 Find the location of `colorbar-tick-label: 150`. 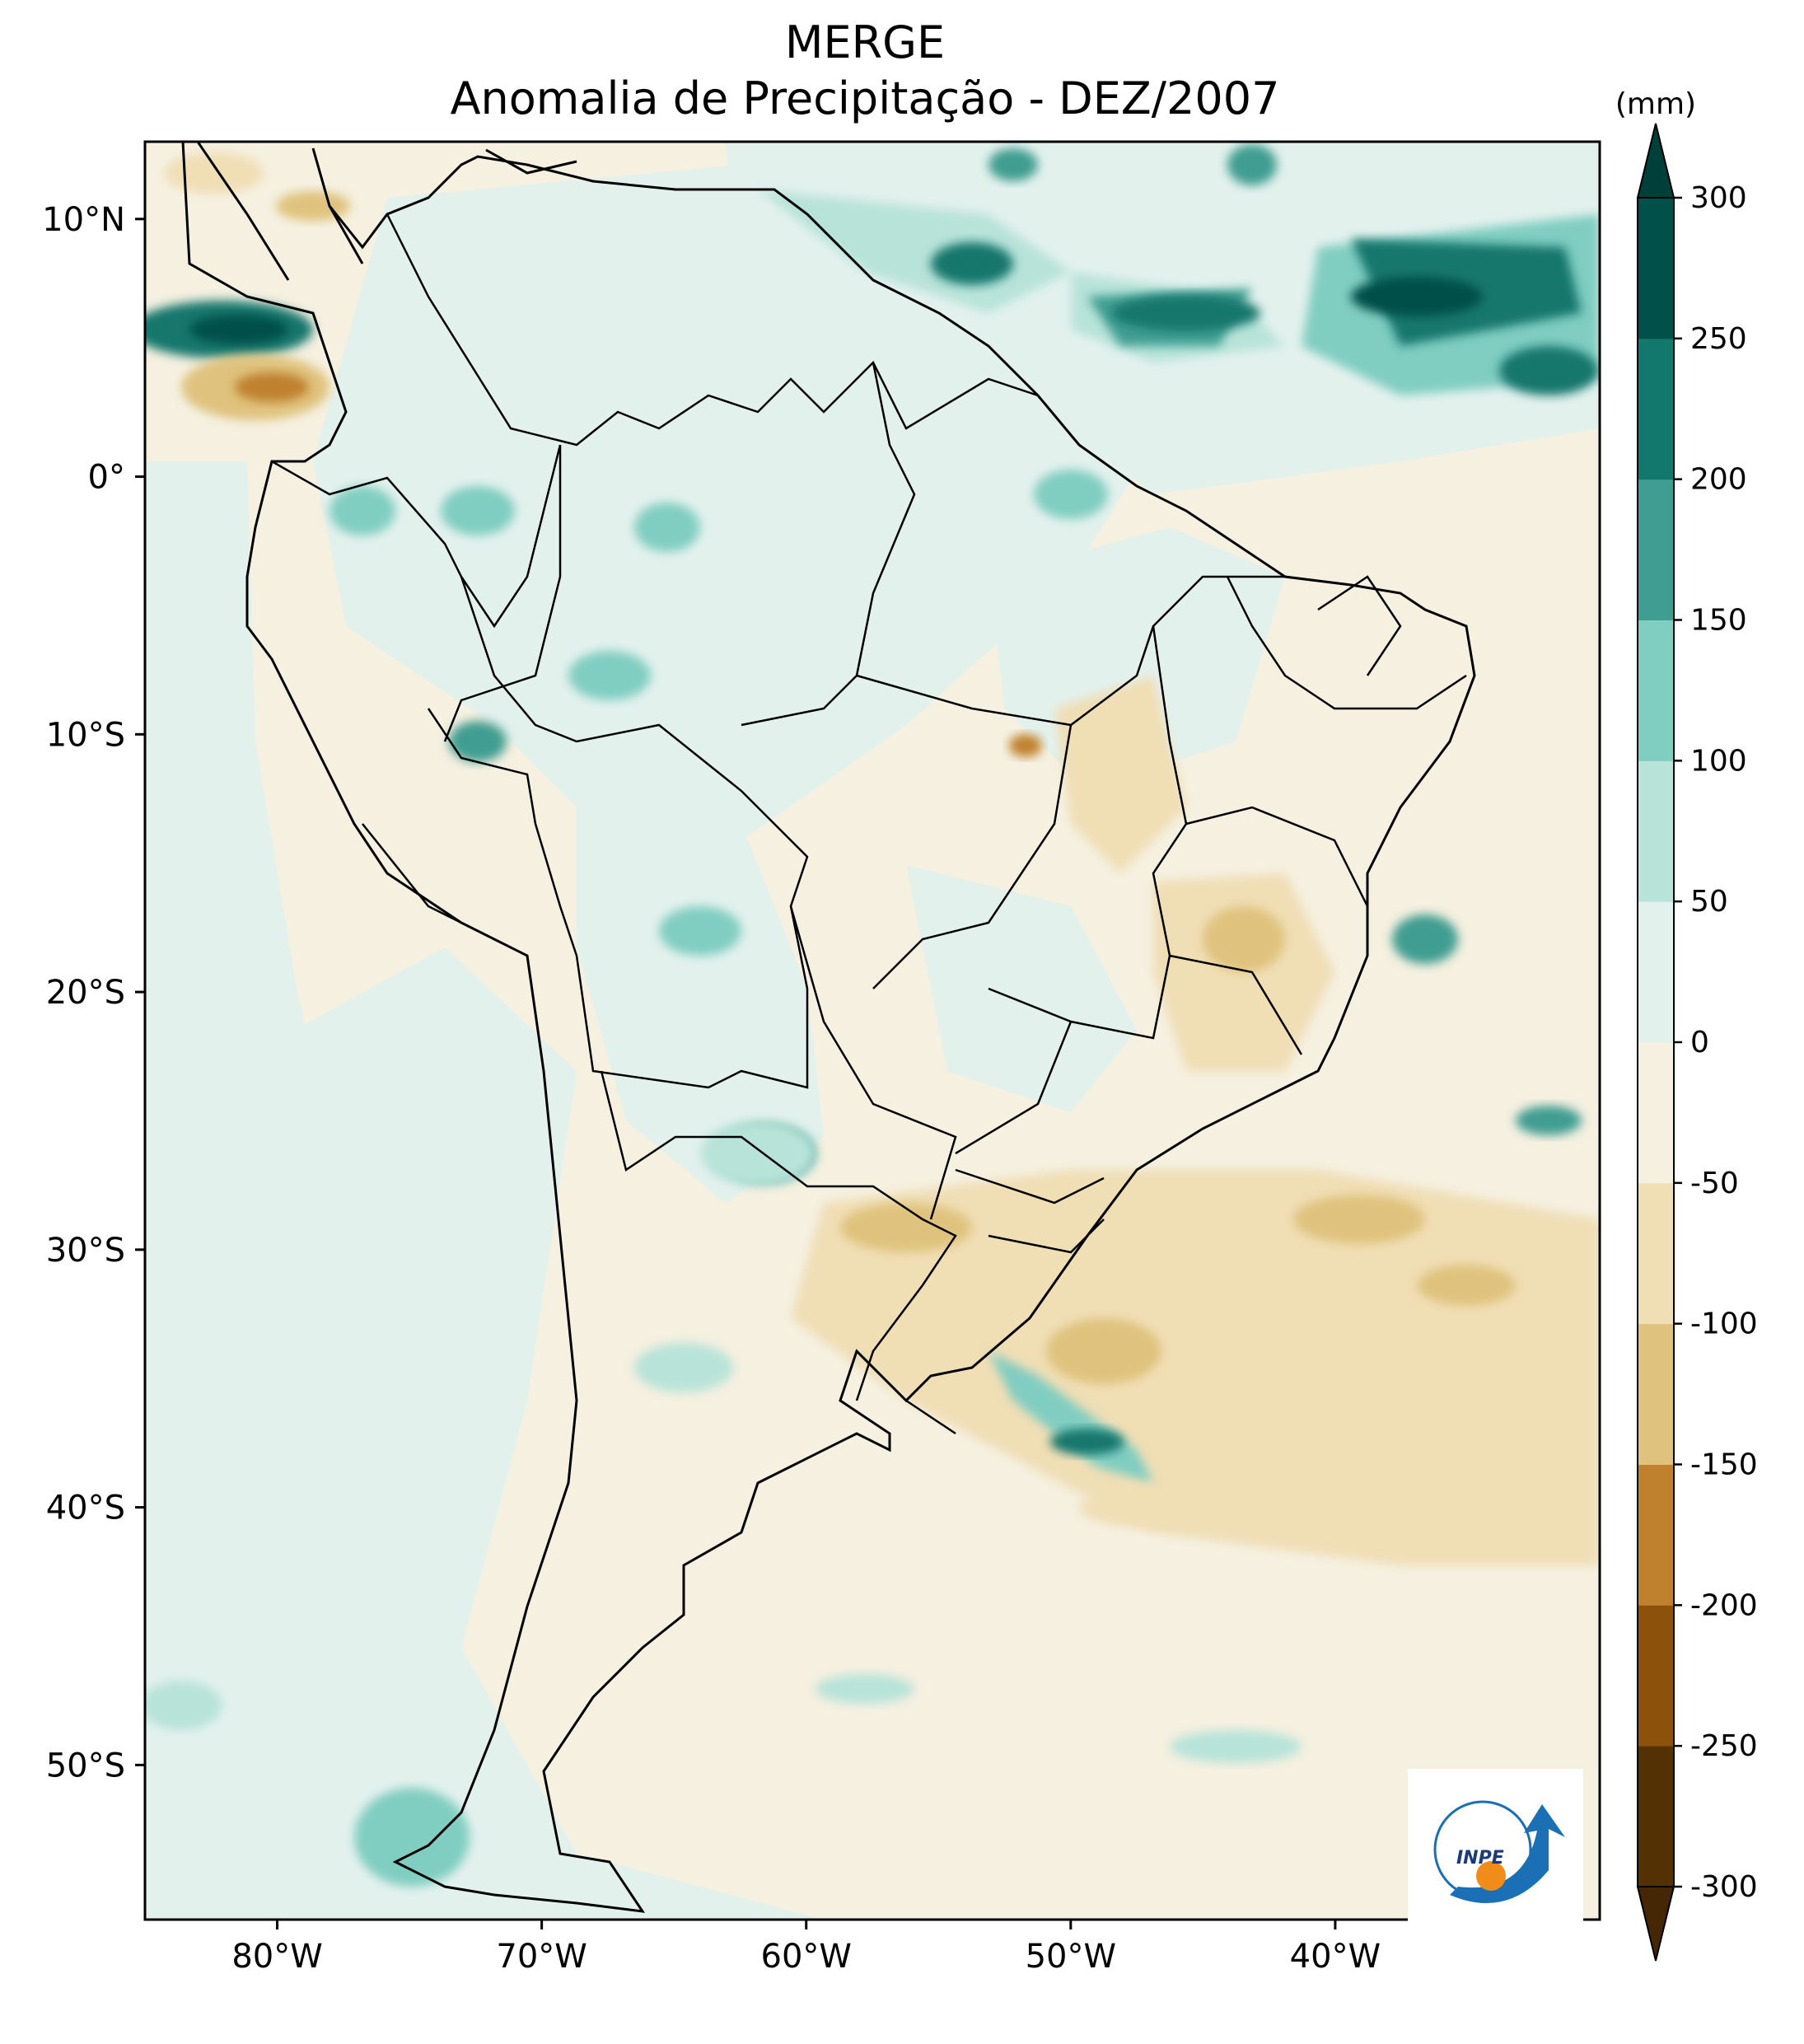

colorbar-tick-label: 150 is located at coordinates (1718, 621).